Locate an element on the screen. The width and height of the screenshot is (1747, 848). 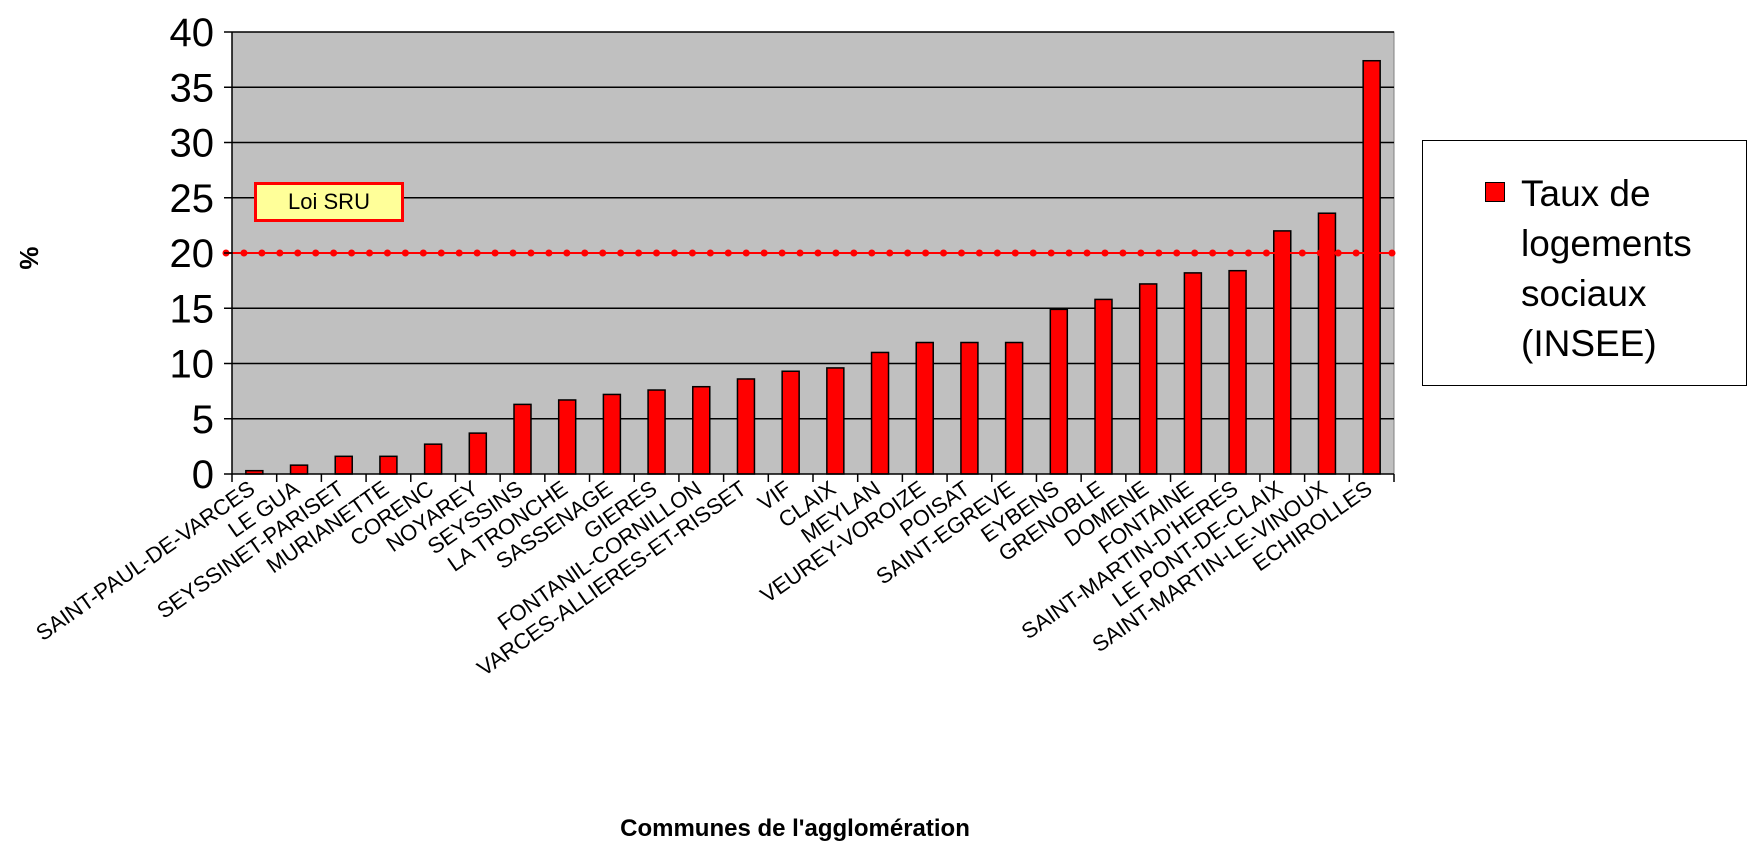
y-tick-labels: 0 5 10 15 20 25 30 35 40 is located at coordinates (201, 254).